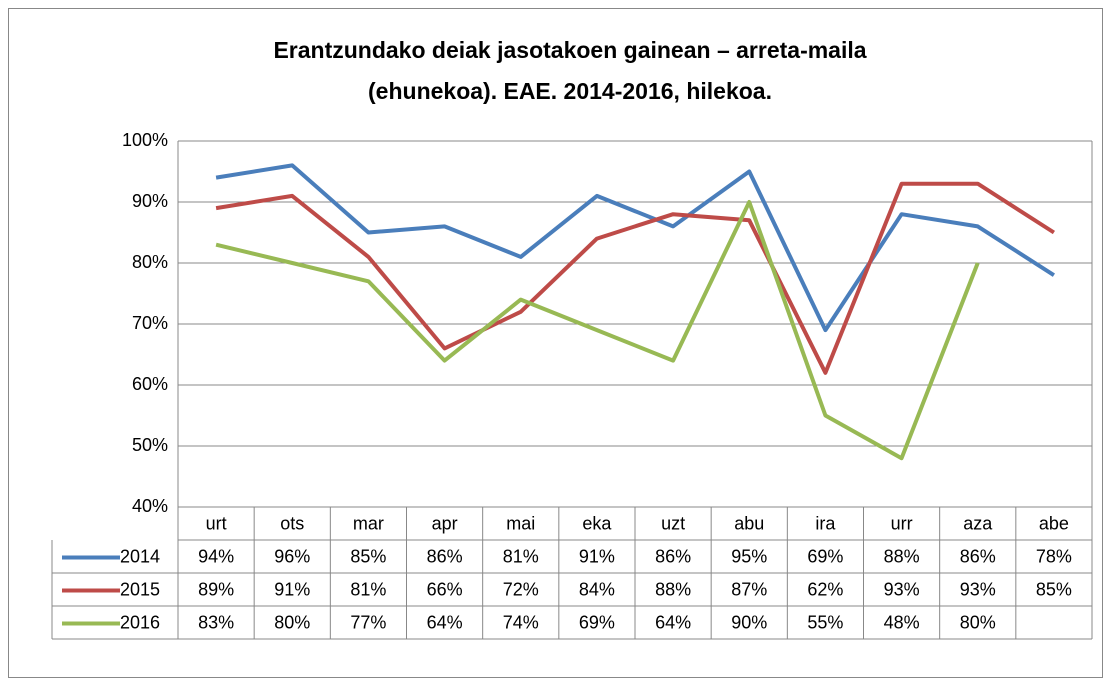 The image size is (1111, 679). I want to click on x-tick-label: urt, so click(216, 523).